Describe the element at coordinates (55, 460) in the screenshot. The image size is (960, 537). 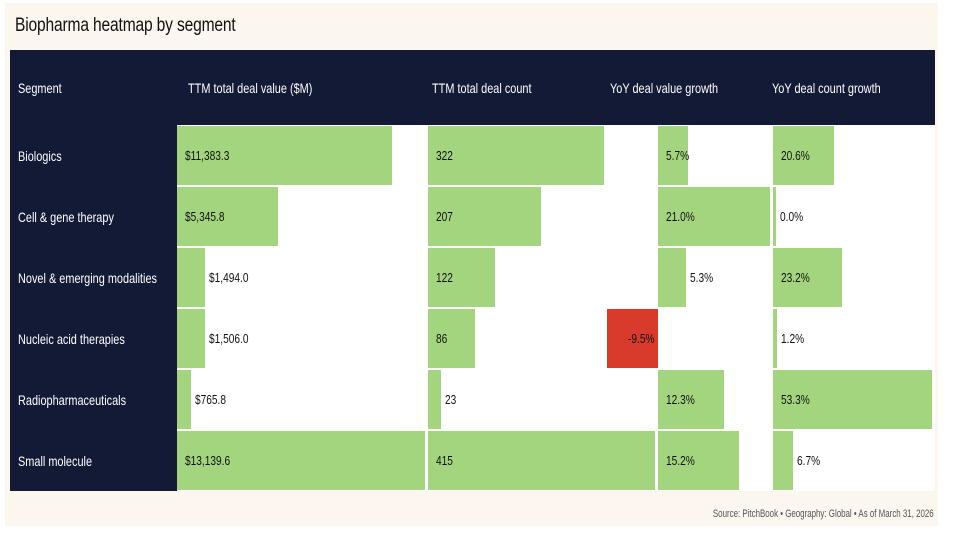
I see `segment-label: Small molecule` at that location.